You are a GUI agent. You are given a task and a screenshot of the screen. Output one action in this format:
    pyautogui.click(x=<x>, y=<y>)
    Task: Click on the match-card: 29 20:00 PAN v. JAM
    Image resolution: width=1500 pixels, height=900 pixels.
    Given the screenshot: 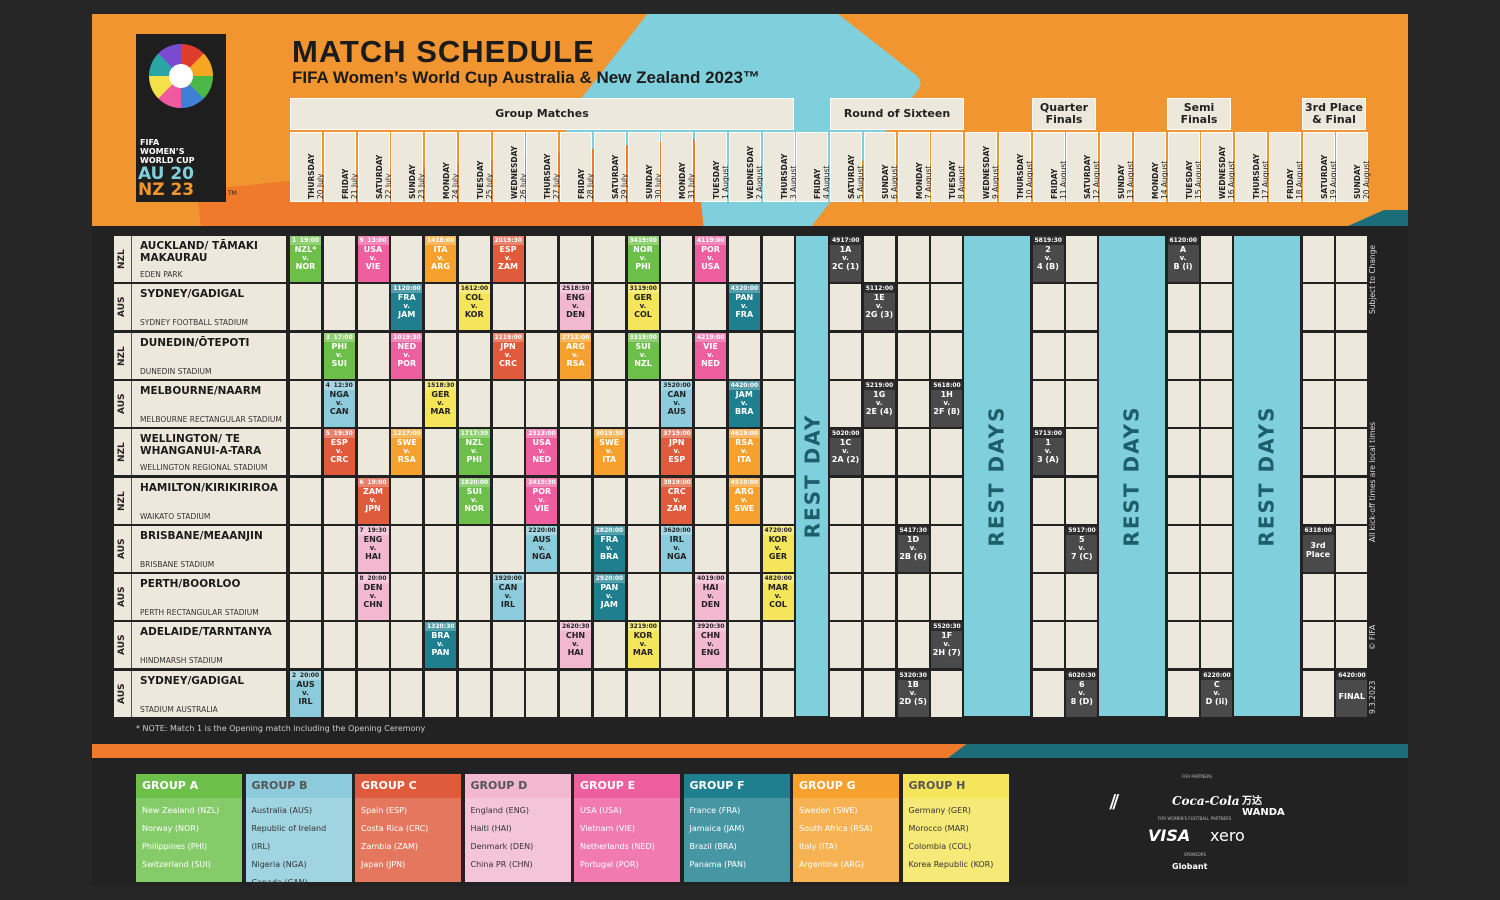 What is the action you would take?
    pyautogui.click(x=609, y=597)
    